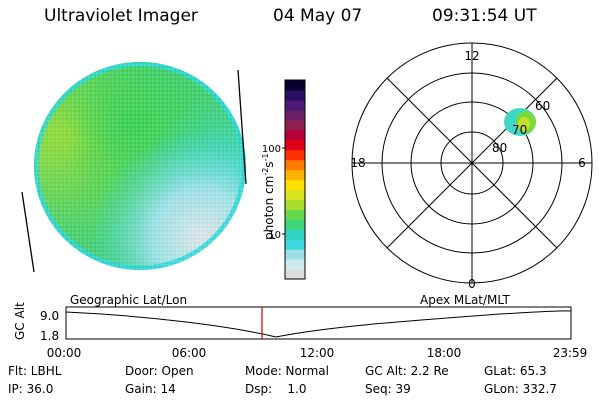 This screenshot has width=600, height=400. What do you see at coordinates (484, 16) in the screenshot?
I see `time-label: 09:31:54 UT` at bounding box center [484, 16].